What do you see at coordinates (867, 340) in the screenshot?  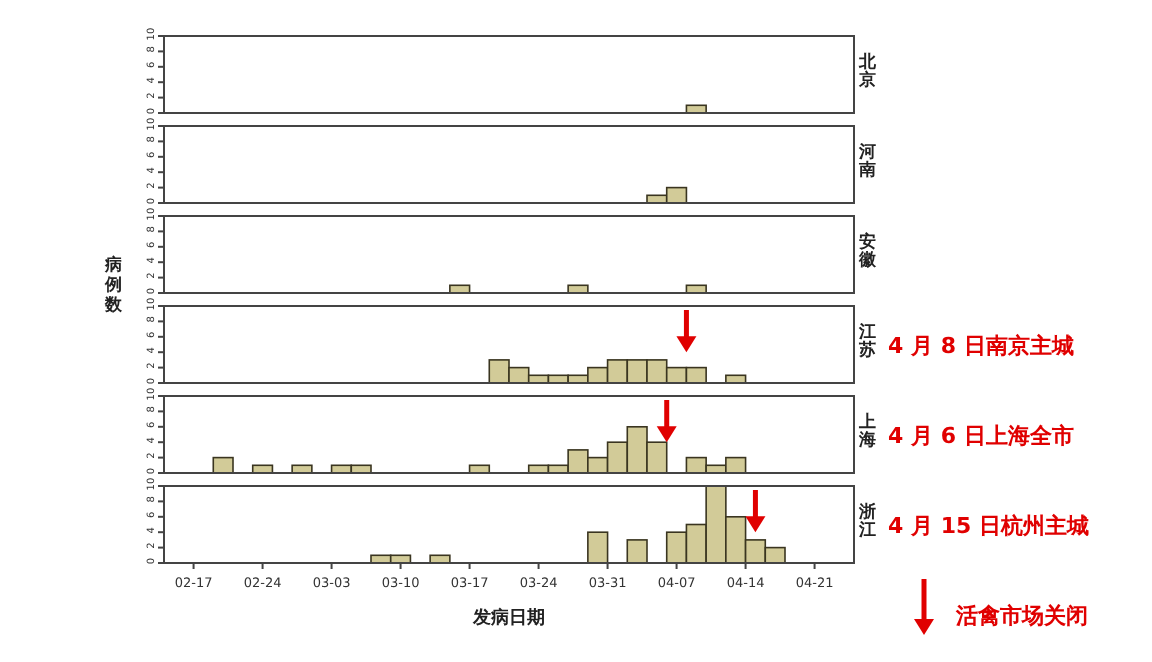 I see `text: 江苏` at bounding box center [867, 340].